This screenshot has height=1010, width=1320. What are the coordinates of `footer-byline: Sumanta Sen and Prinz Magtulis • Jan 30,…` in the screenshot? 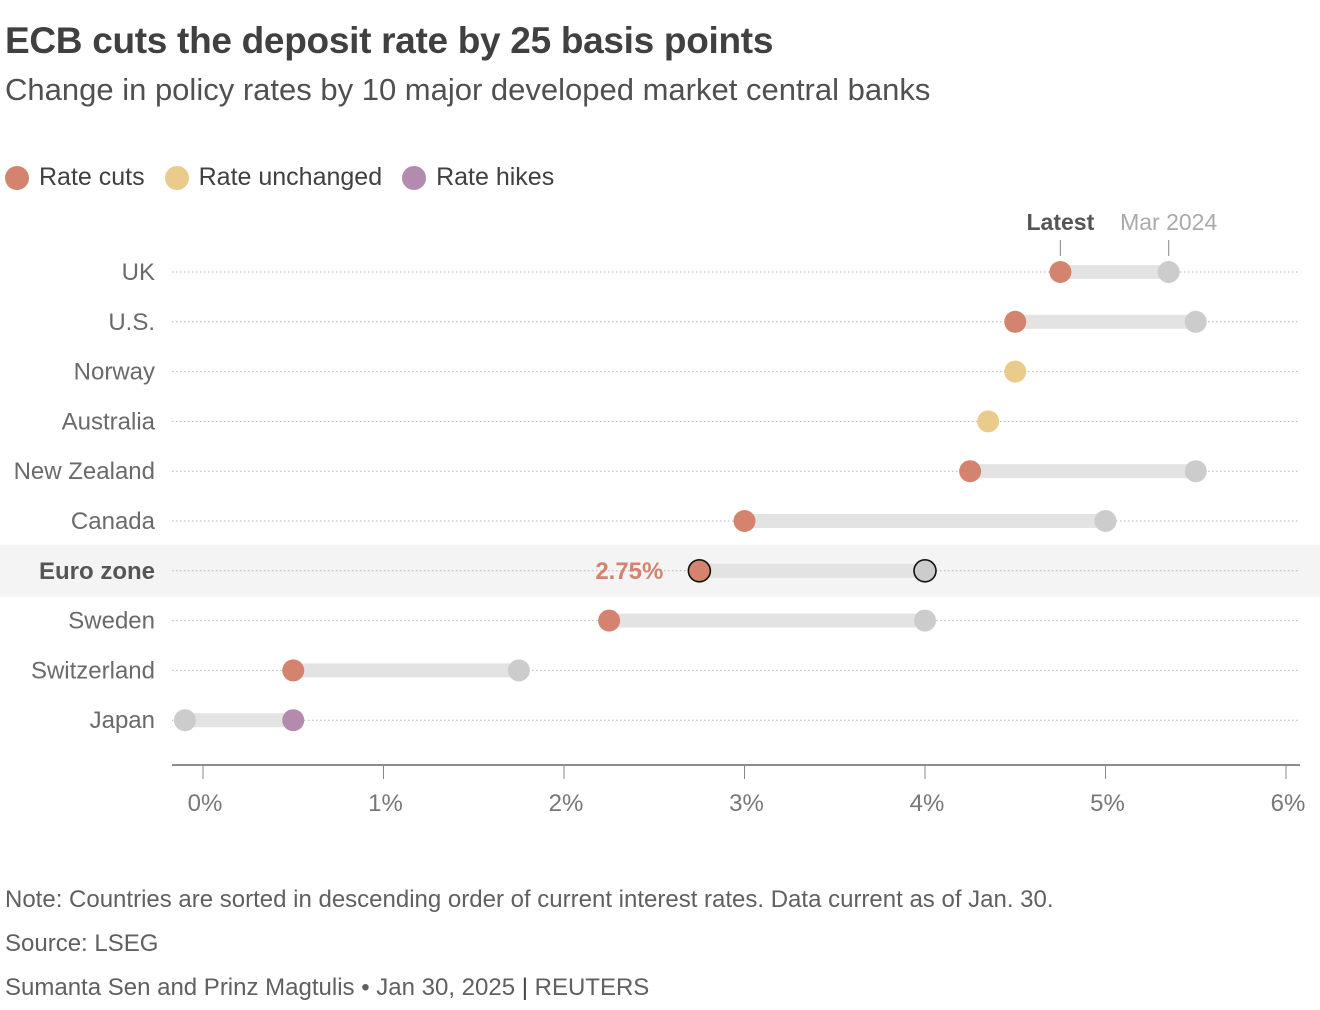 It's located at (260, 987).